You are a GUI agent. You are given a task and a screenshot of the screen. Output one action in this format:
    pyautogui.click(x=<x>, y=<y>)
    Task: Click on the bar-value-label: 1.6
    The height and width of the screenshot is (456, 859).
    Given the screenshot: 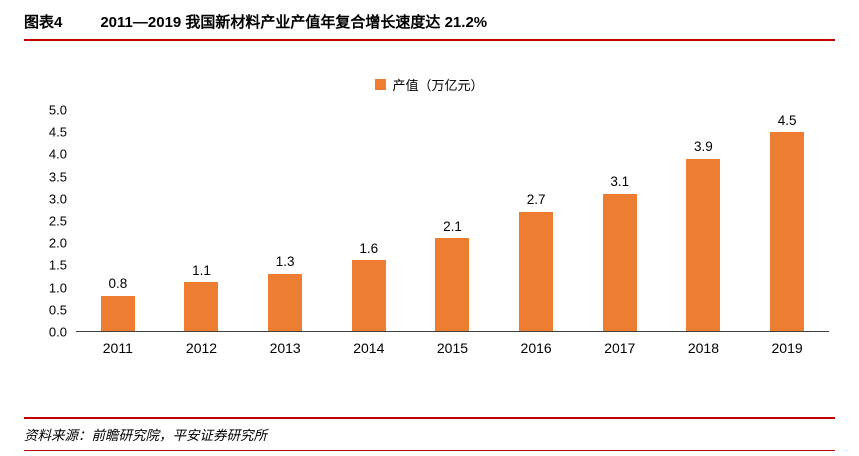 What is the action you would take?
    pyautogui.click(x=369, y=248)
    